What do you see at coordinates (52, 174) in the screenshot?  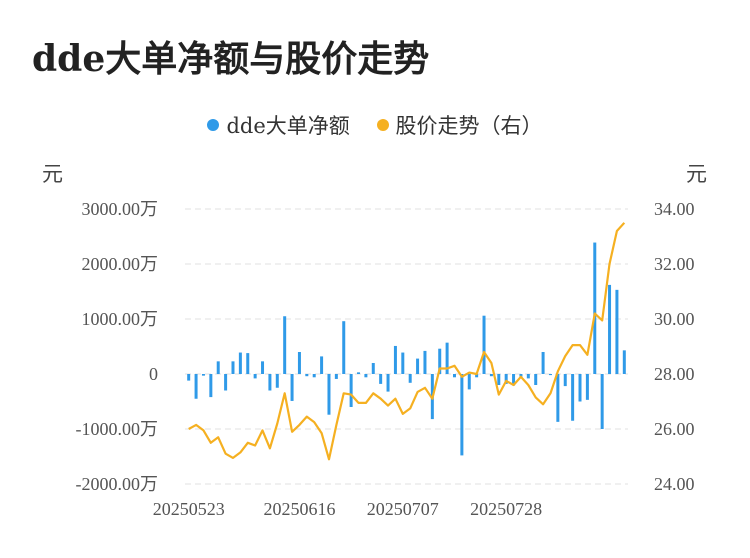 I see `left-axis-unit: 元` at bounding box center [52, 174].